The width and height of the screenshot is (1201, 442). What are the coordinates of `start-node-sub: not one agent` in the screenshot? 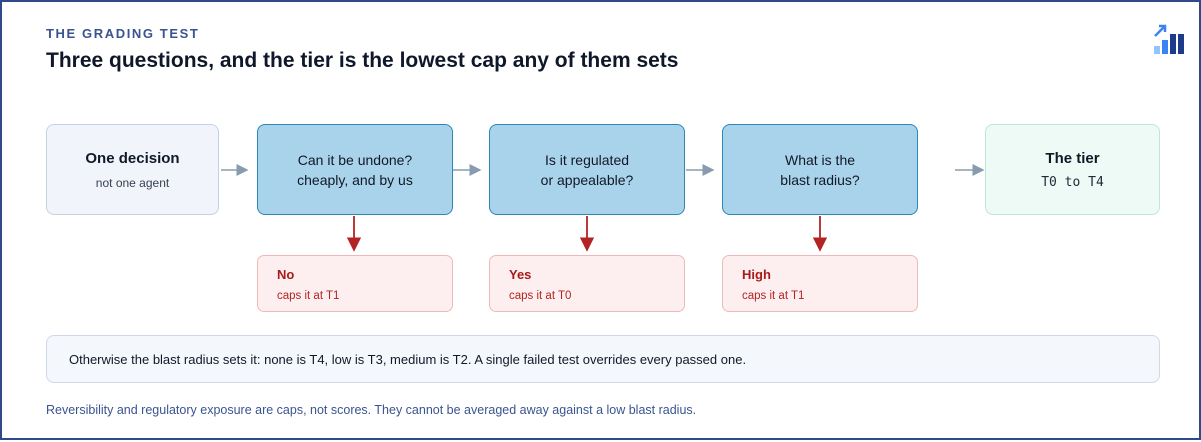 It's located at (132, 182).